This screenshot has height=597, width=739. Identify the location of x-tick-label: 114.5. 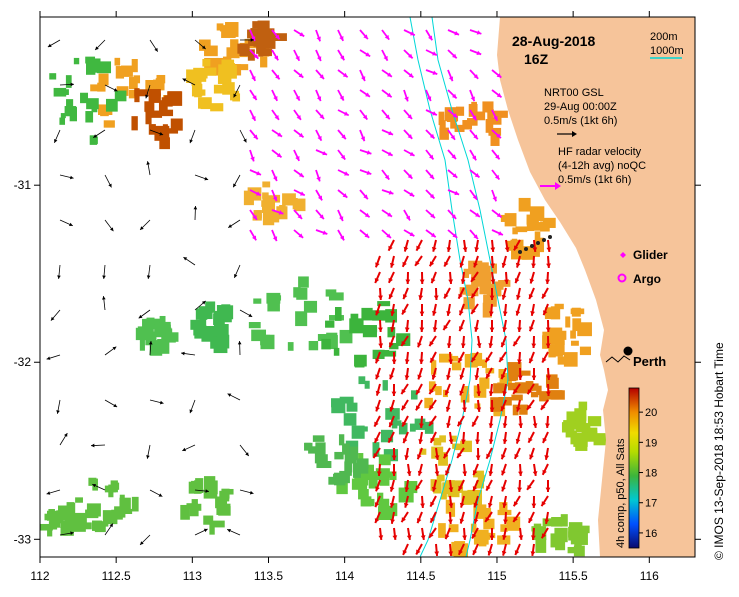
(420, 576).